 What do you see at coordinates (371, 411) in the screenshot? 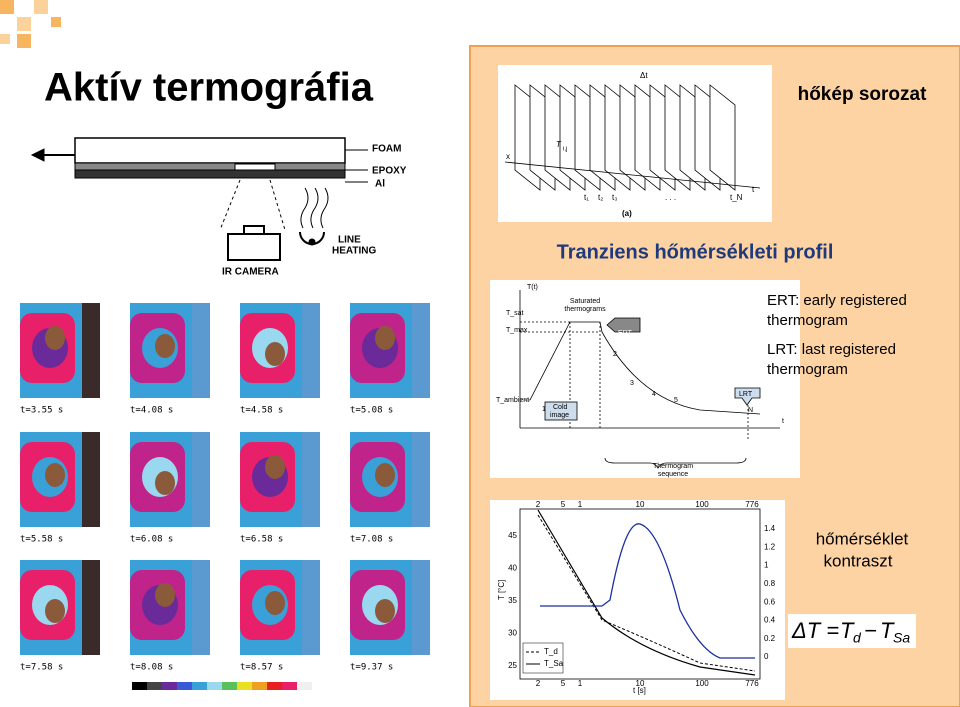
I see `thermogram-time: t=5.08 s` at bounding box center [371, 411].